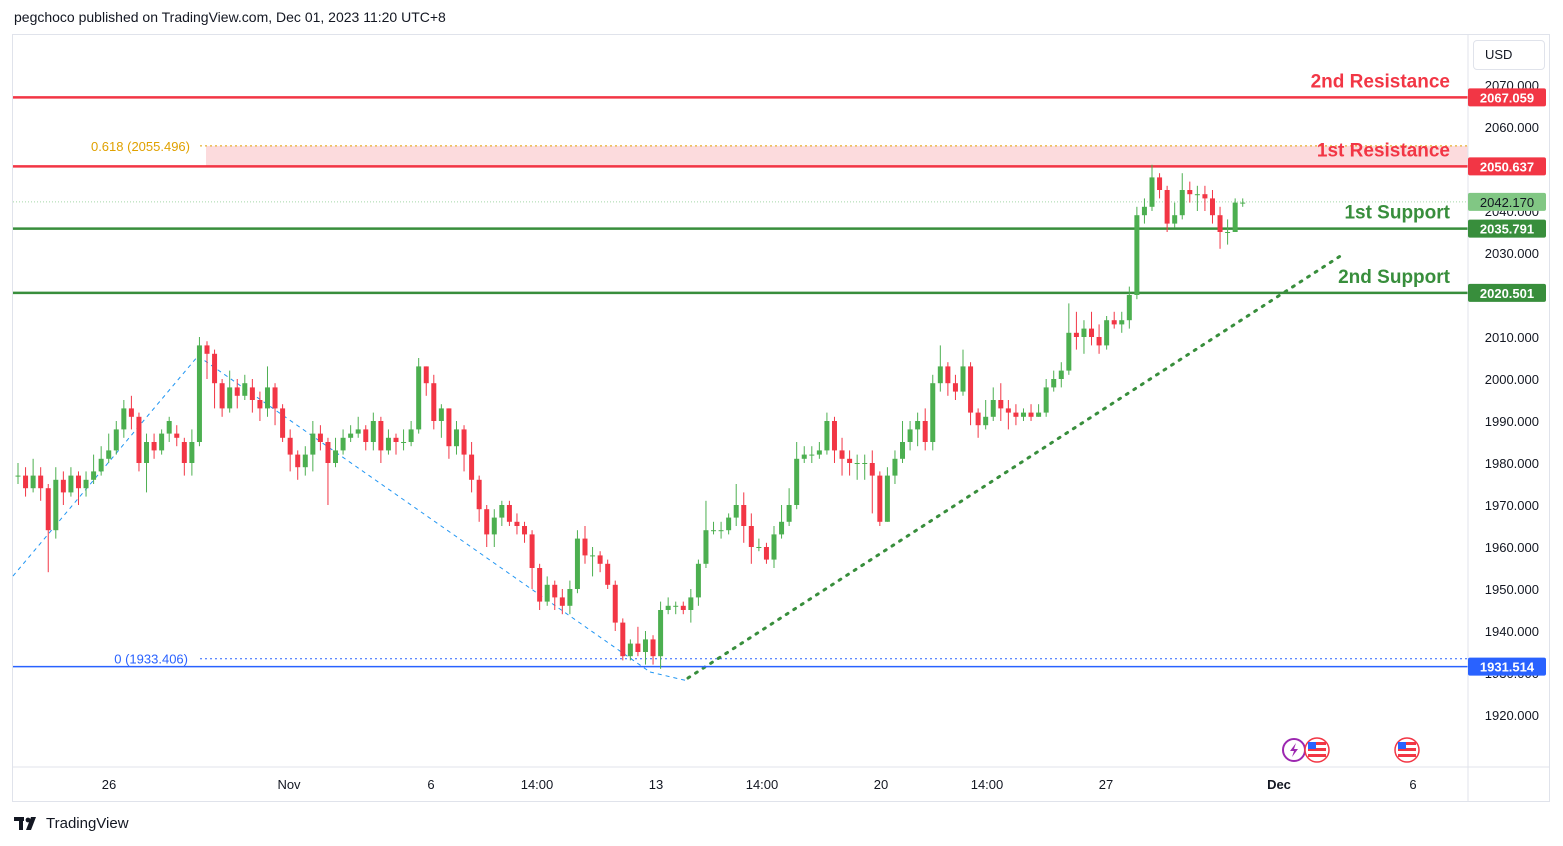 This screenshot has height=846, width=1563. I want to click on current-price-tag-text: 2042.170, so click(1507, 202).